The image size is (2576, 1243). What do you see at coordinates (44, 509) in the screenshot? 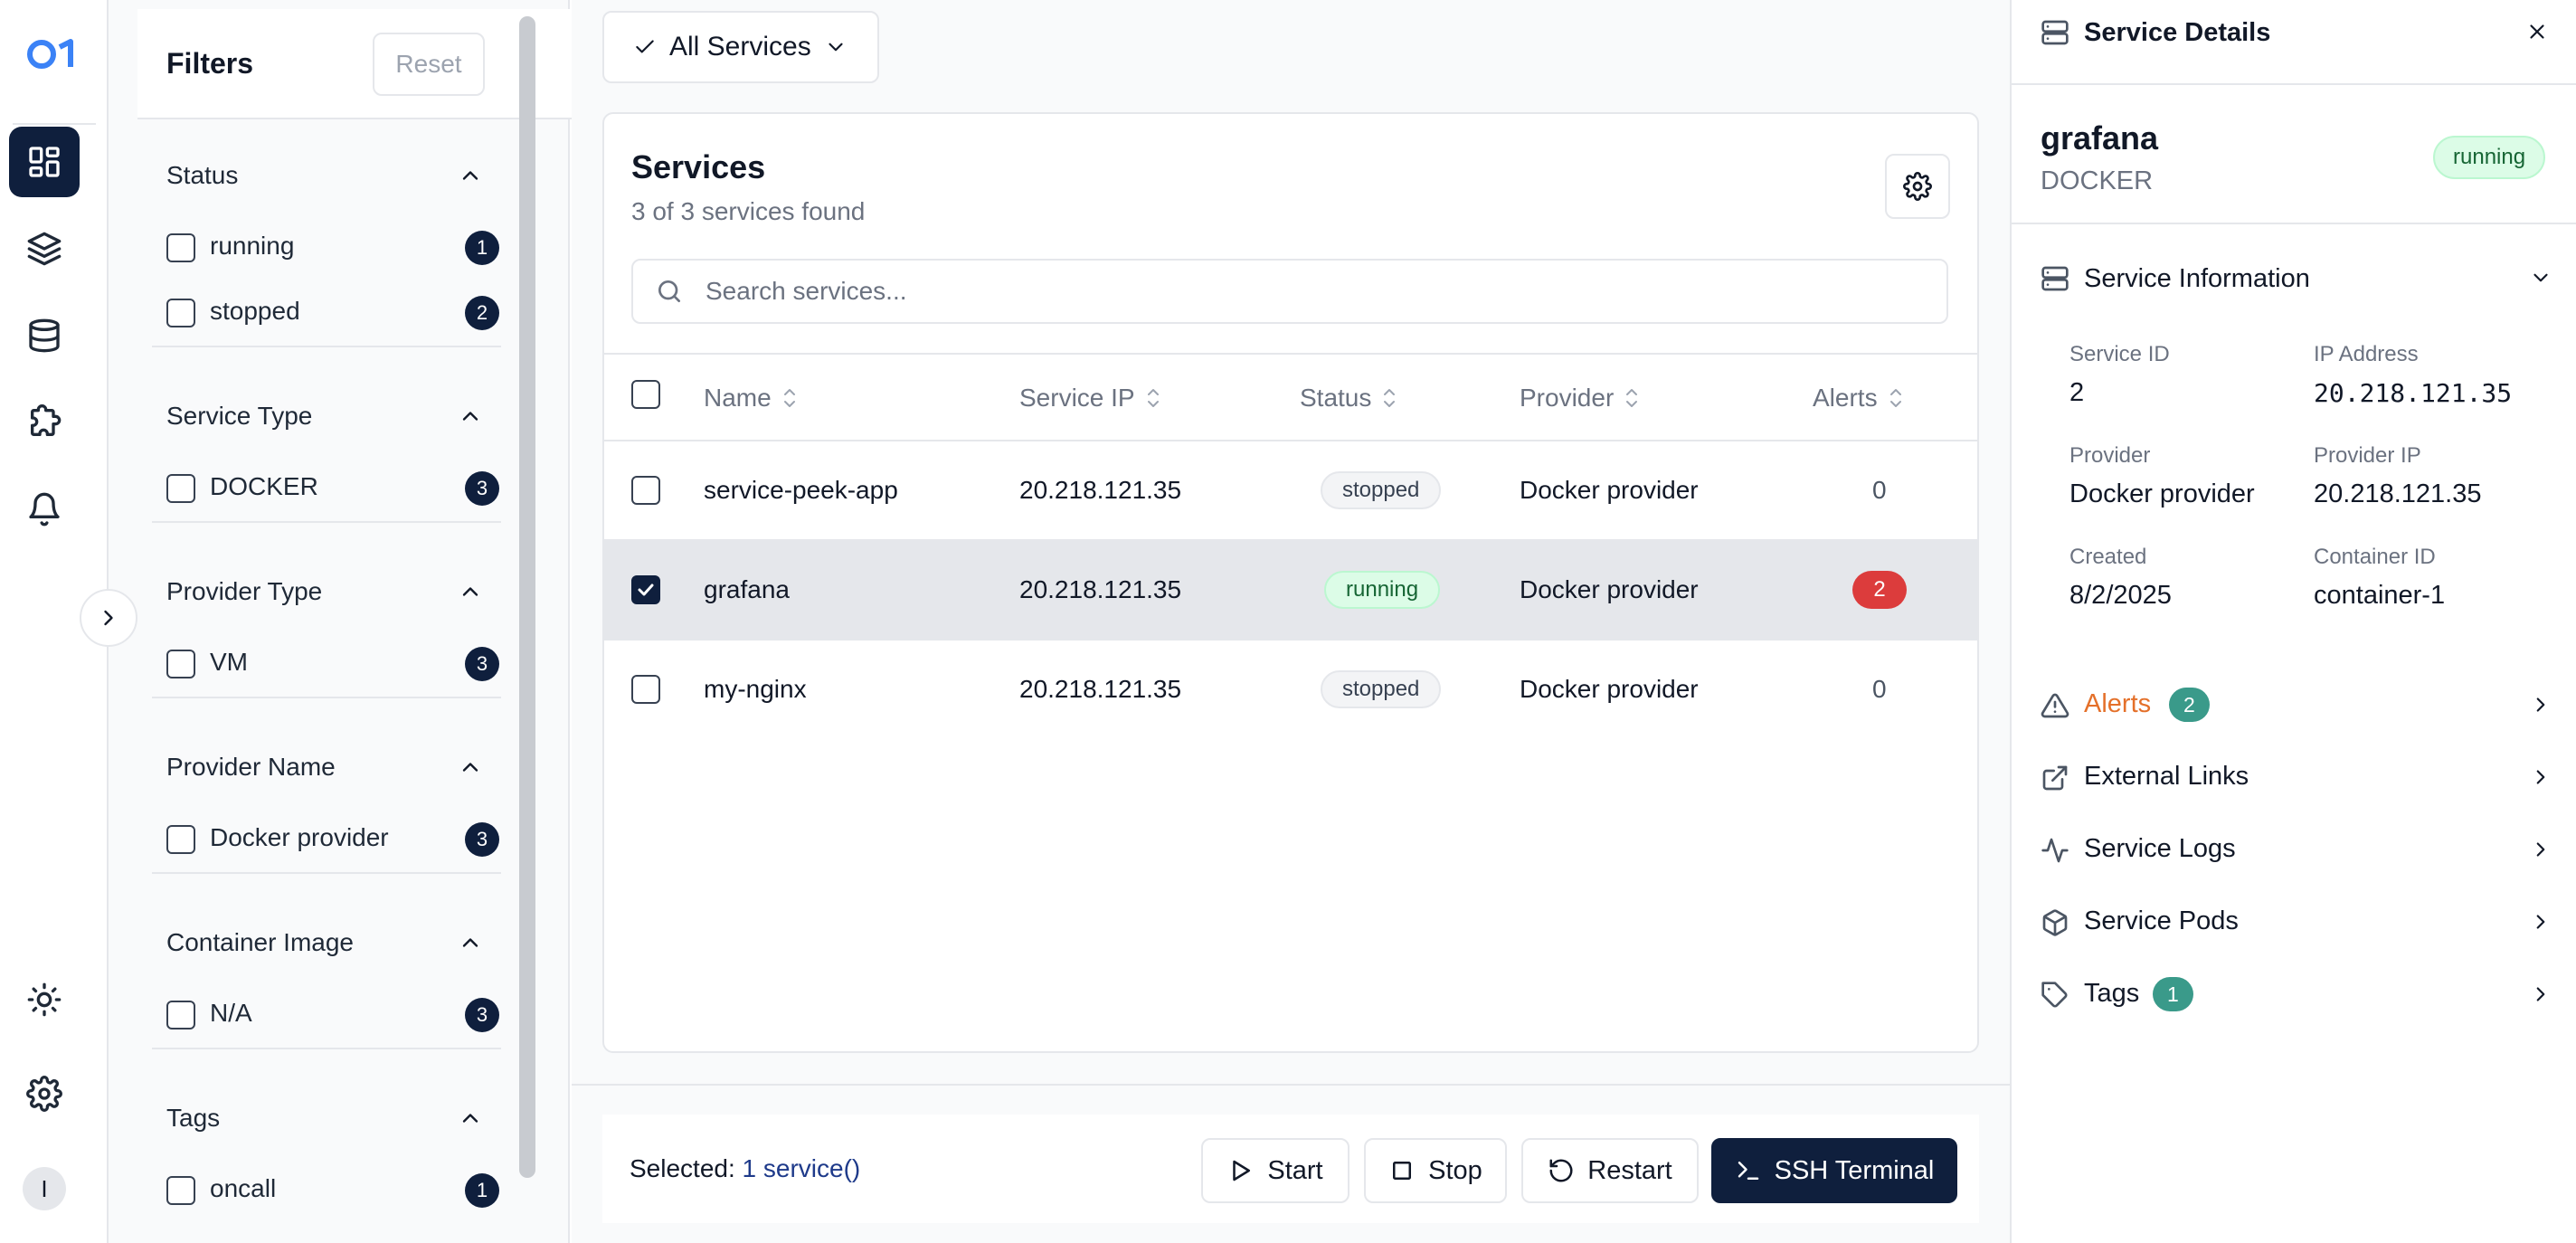
I see `nav-notifications-button` at bounding box center [44, 509].